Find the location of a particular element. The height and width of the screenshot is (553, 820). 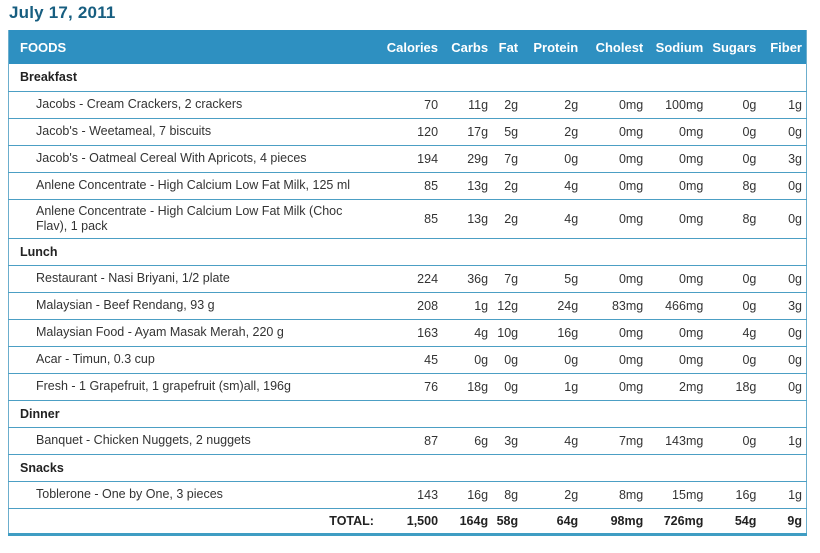

food-sugars: 8g is located at coordinates (734, 219).